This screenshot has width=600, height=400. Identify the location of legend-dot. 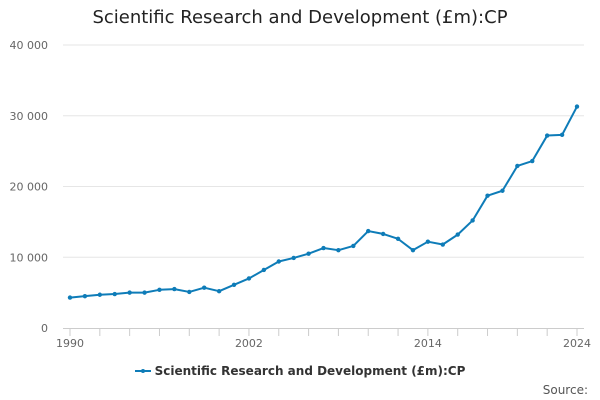
(142, 371).